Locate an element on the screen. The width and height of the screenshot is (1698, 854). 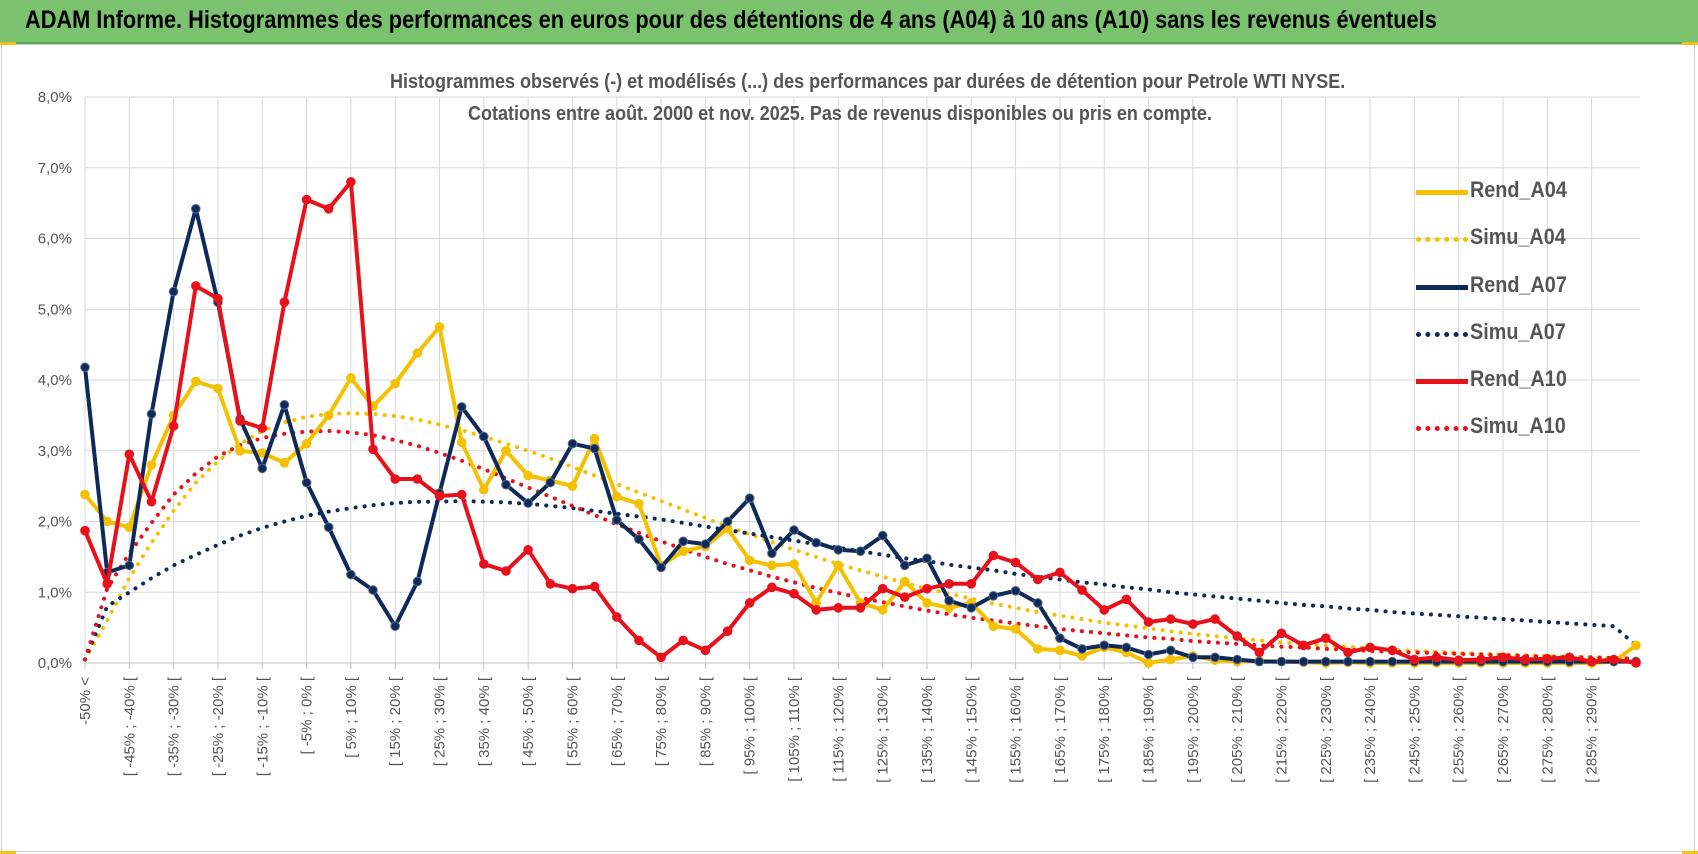
legend-item-simu-a04: Simu_A04 is located at coordinates (1526, 238).